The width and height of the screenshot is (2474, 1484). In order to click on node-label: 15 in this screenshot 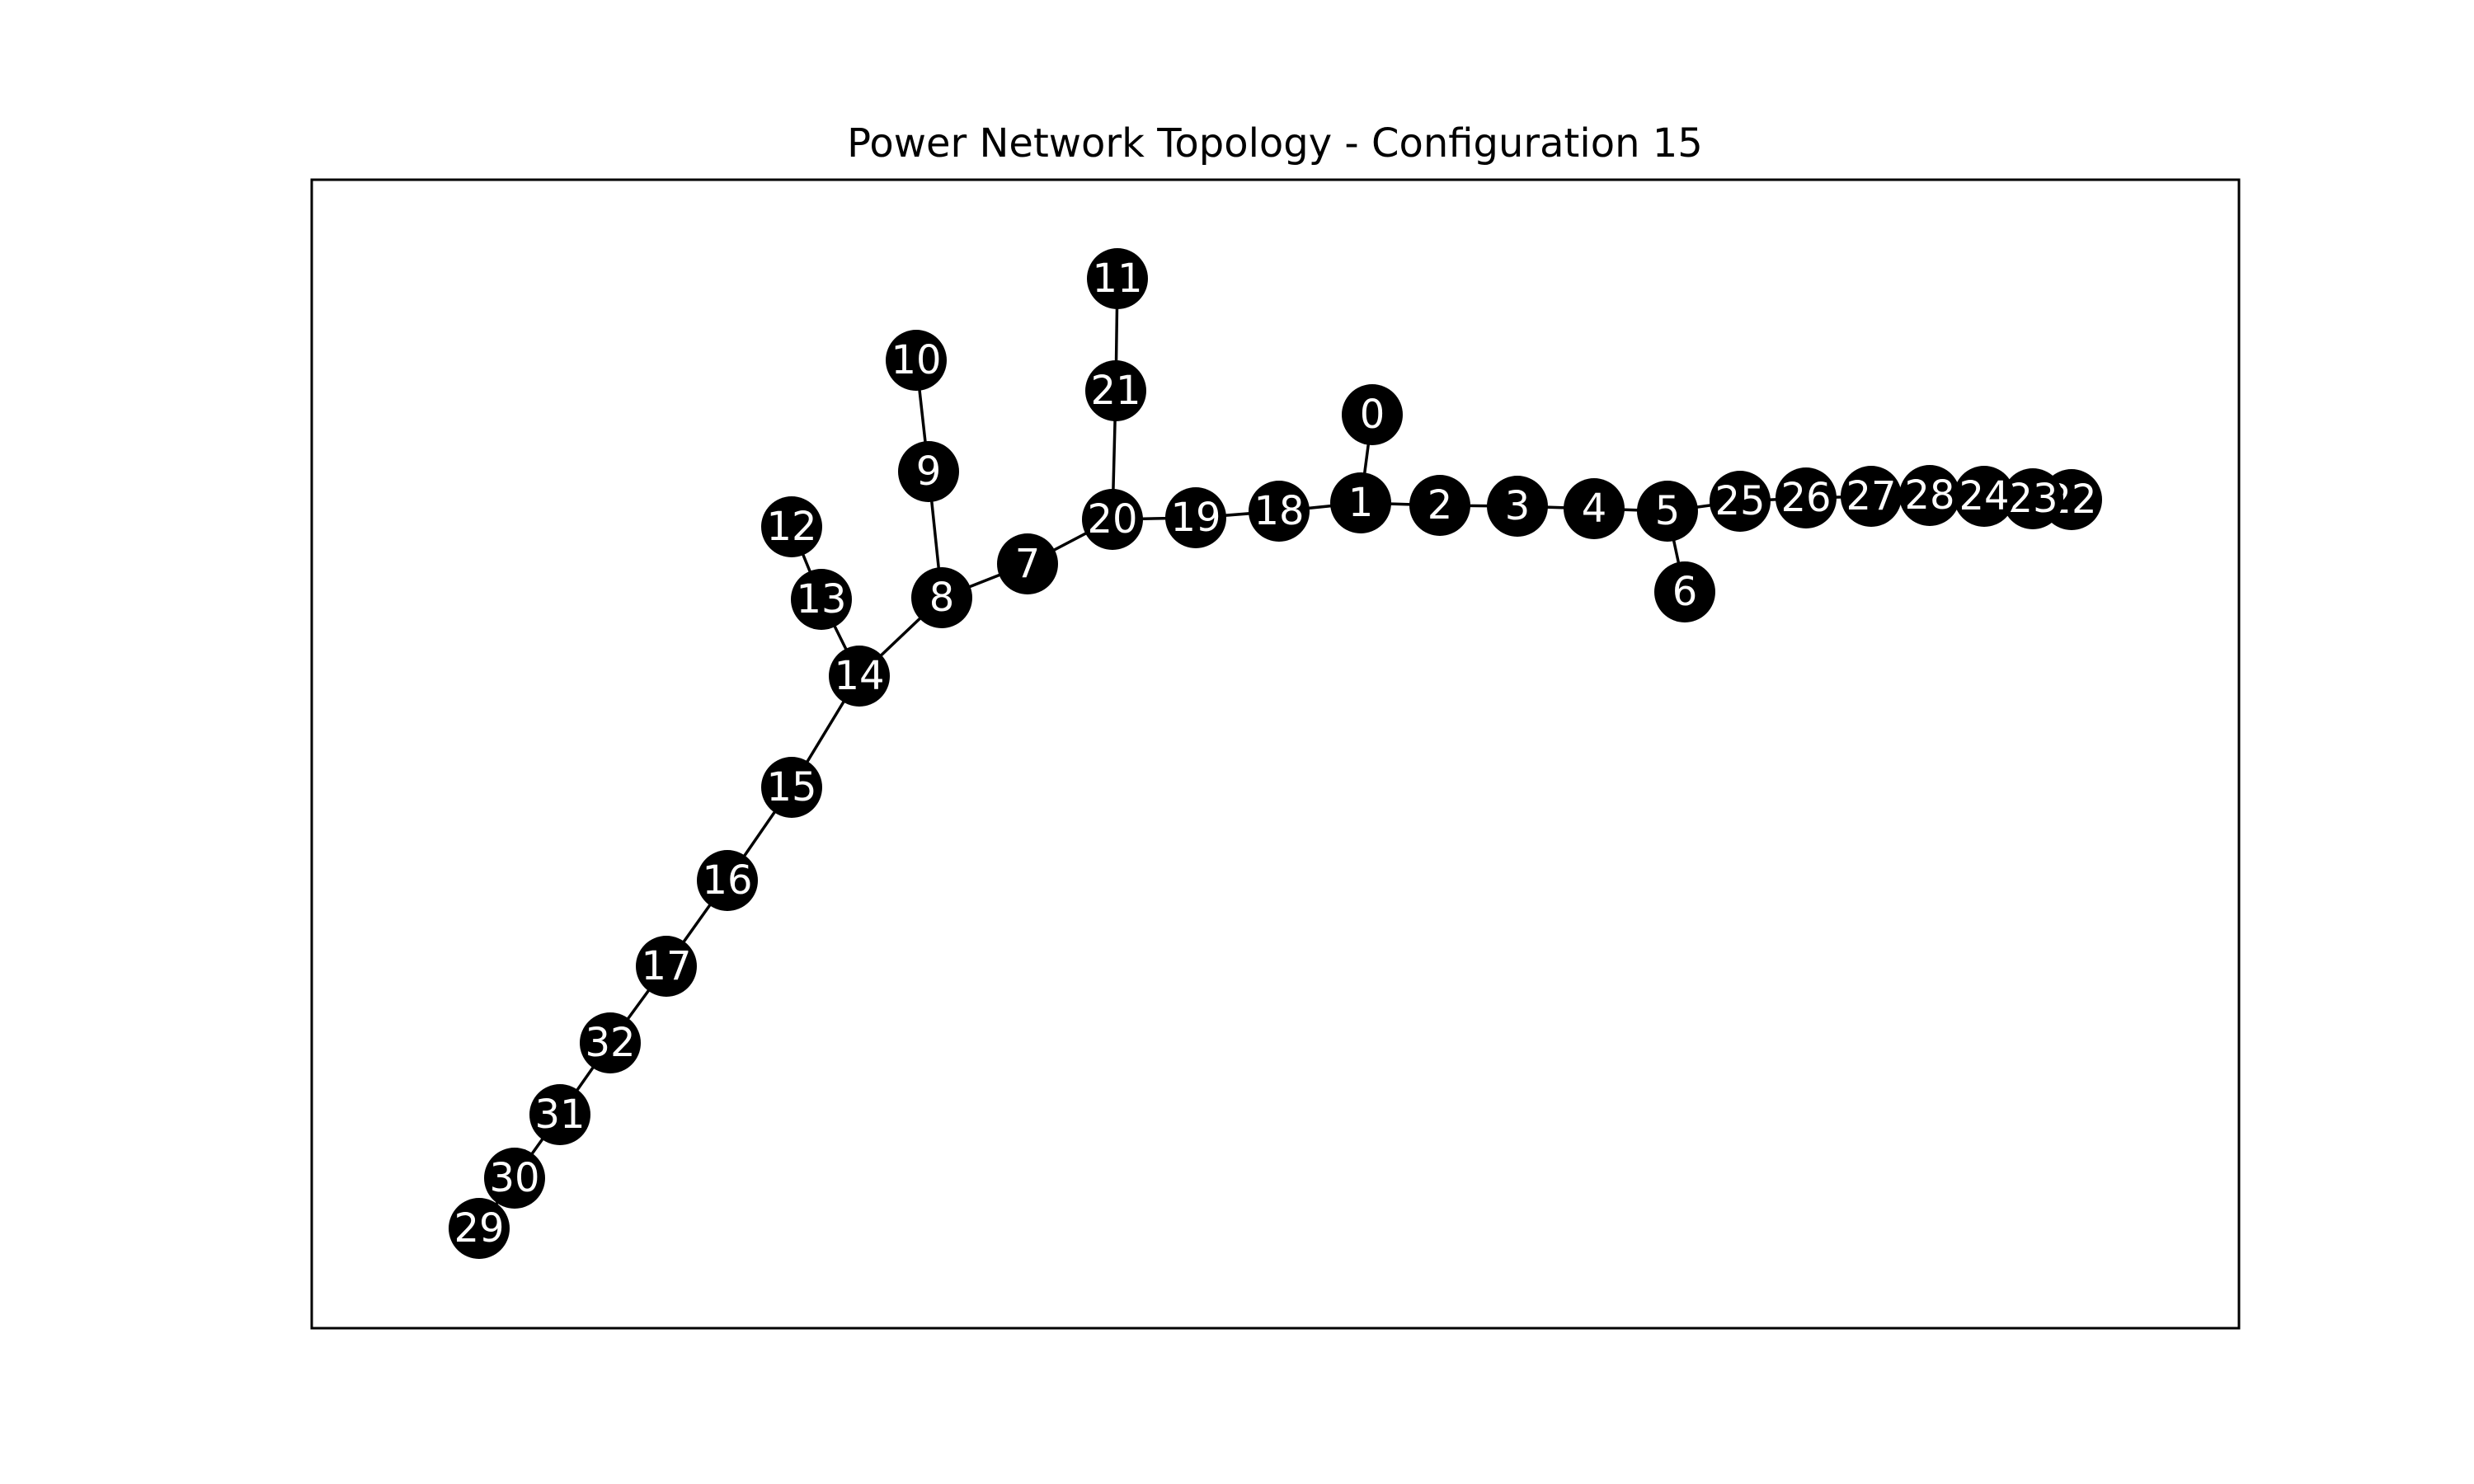, I will do `click(791, 787)`.